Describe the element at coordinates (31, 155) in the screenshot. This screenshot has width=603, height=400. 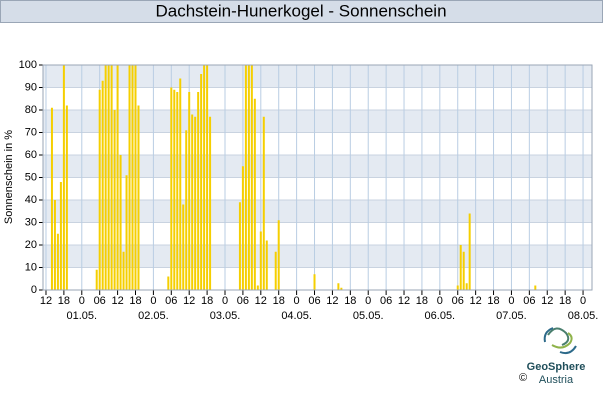
I see `y-tick-label: 60` at that location.